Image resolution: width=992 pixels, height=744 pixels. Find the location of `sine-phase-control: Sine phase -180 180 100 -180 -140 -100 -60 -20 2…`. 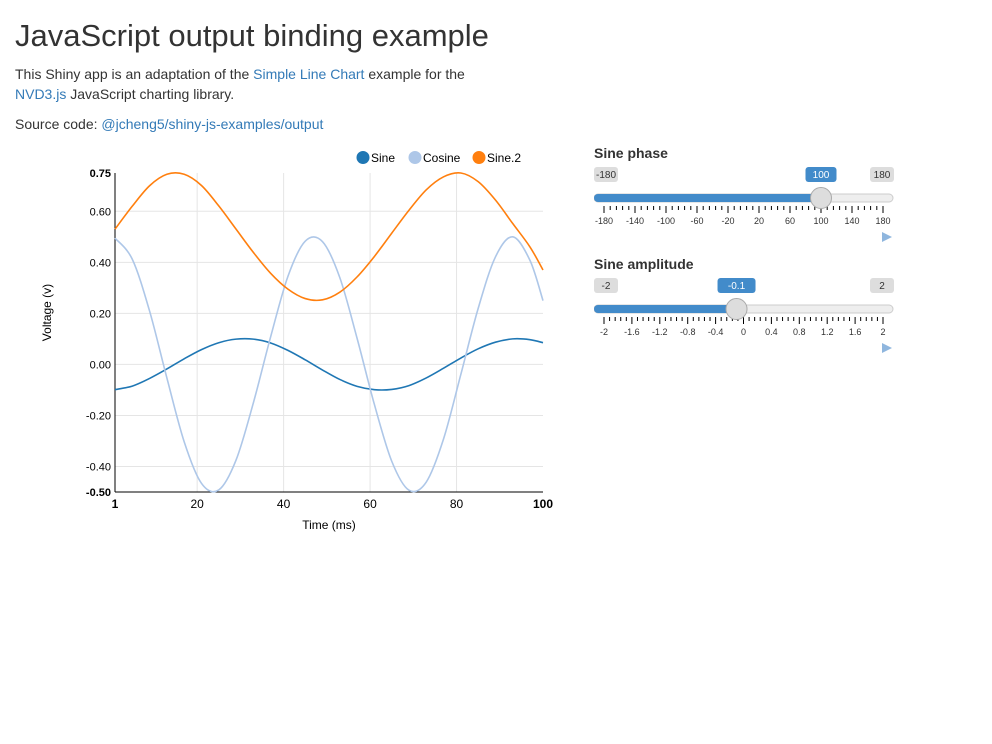

sine-phase-control: Sine phase -180 180 100 -180 -140 -100 -60 -20 2… is located at coordinates (744, 198).